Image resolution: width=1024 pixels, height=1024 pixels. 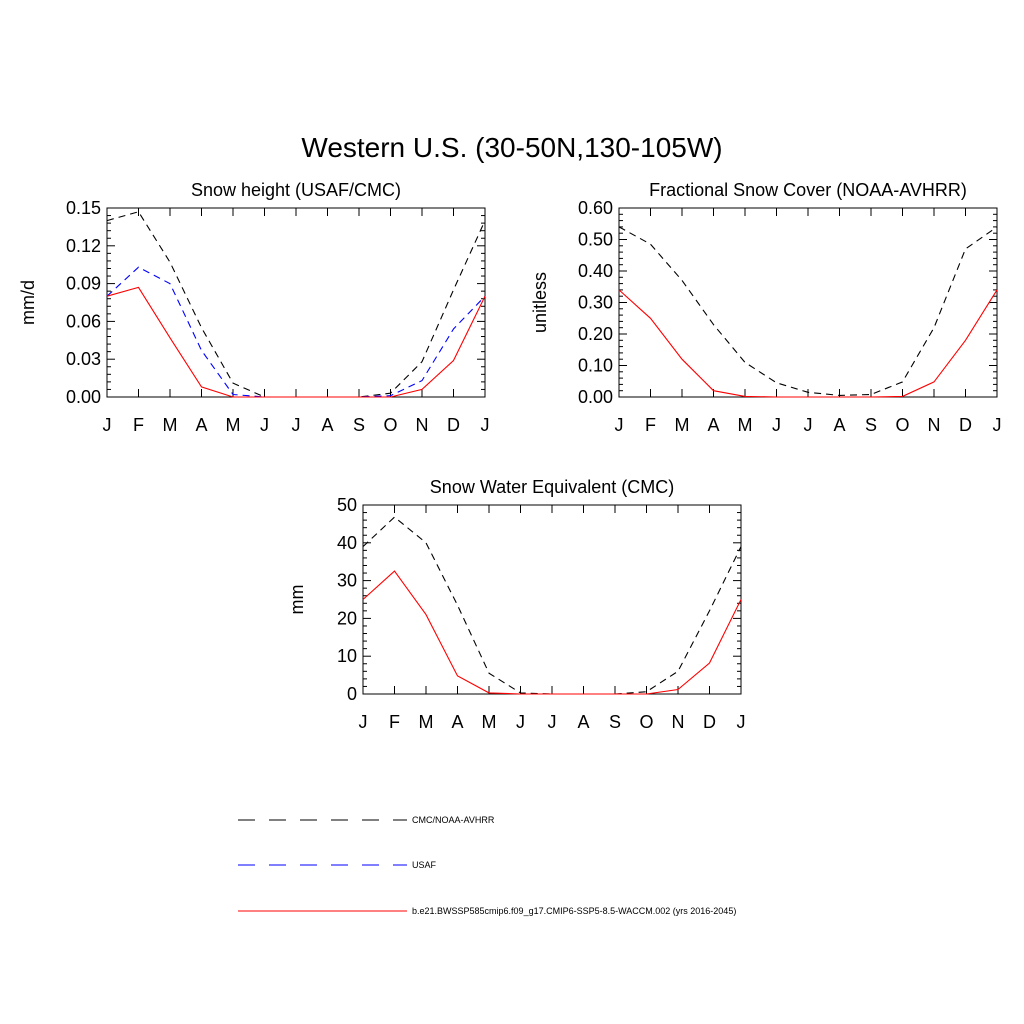 What do you see at coordinates (352, 694) in the screenshot?
I see `y-tick-label: 0` at bounding box center [352, 694].